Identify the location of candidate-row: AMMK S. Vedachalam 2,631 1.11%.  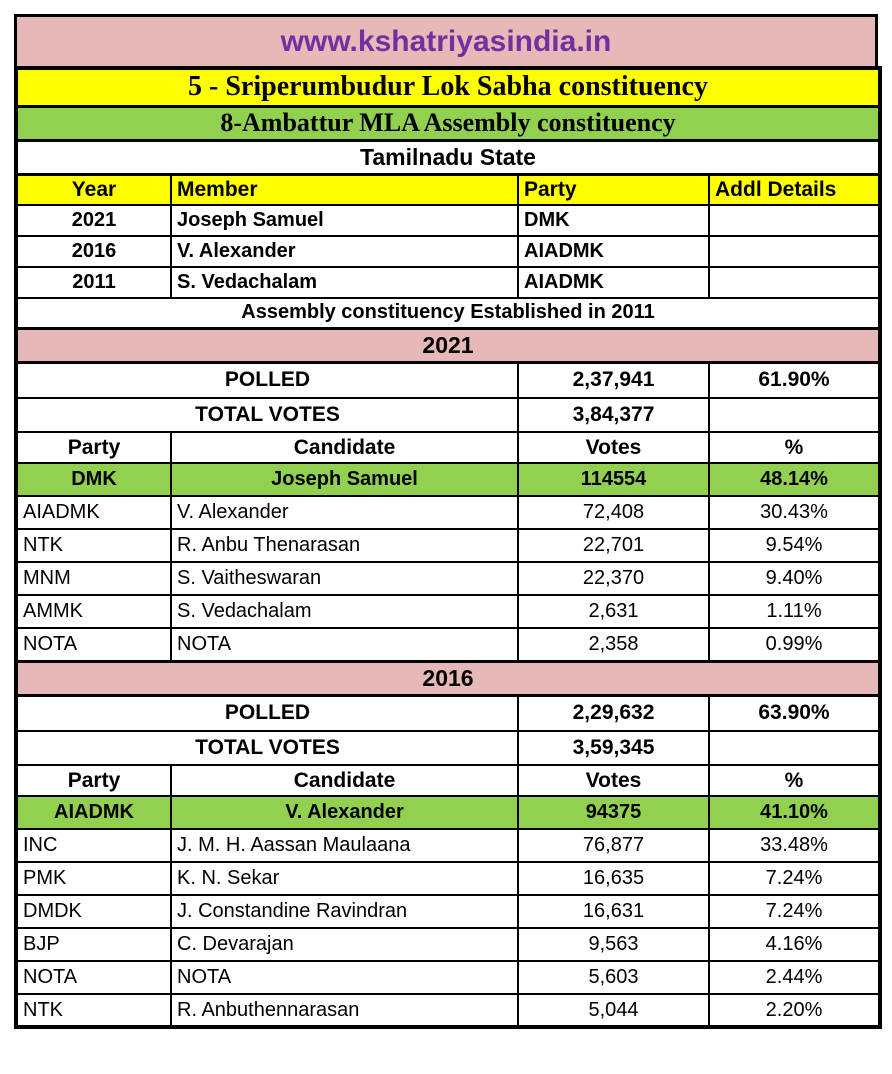
(448, 611).